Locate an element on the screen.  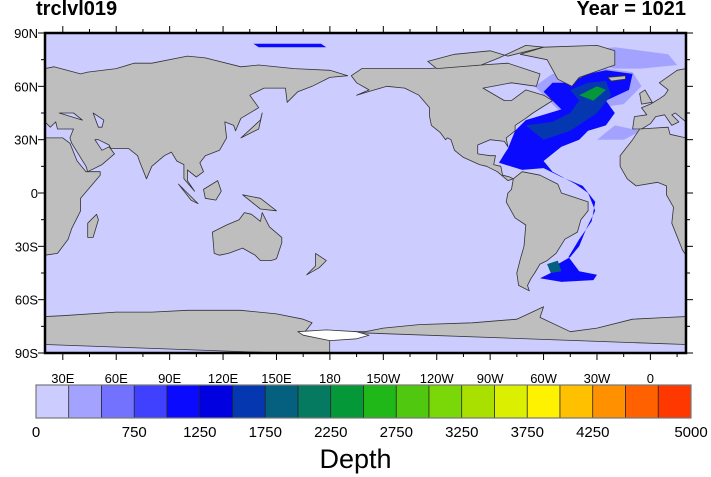
lat-label: 30N is located at coordinates (26, 140).